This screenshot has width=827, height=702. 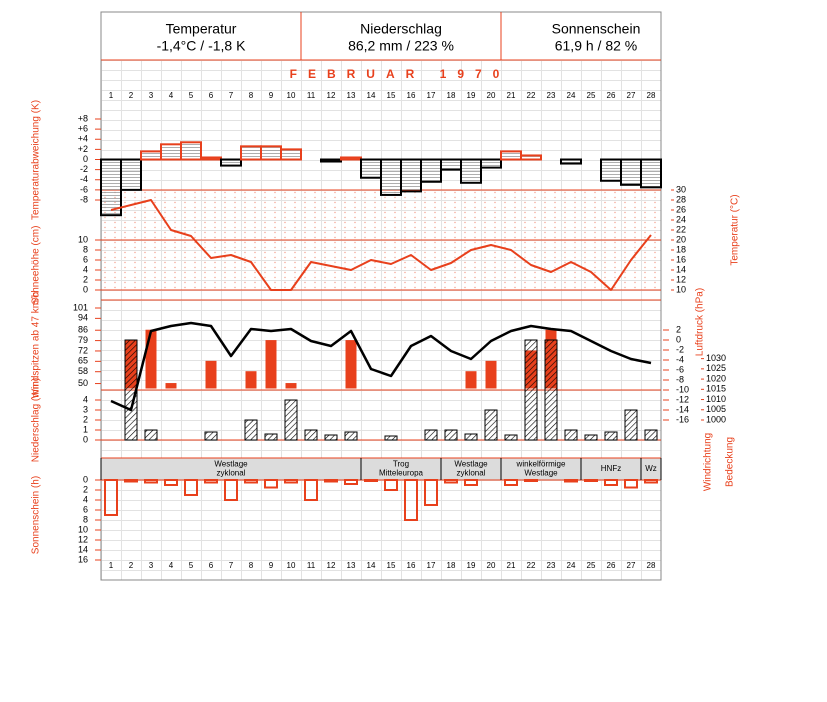 I want to click on y-tick-label: 16, so click(x=83, y=559).